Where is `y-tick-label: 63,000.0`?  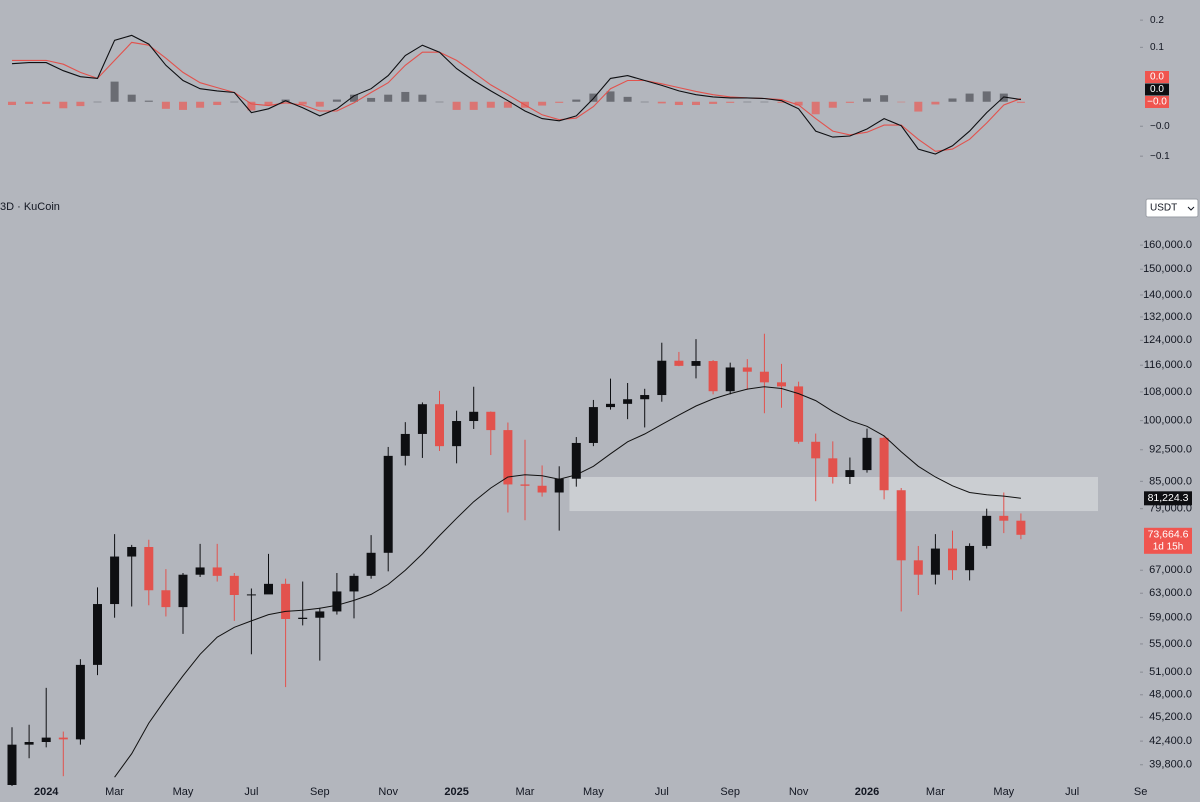 y-tick-label: 63,000.0 is located at coordinates (1170, 593).